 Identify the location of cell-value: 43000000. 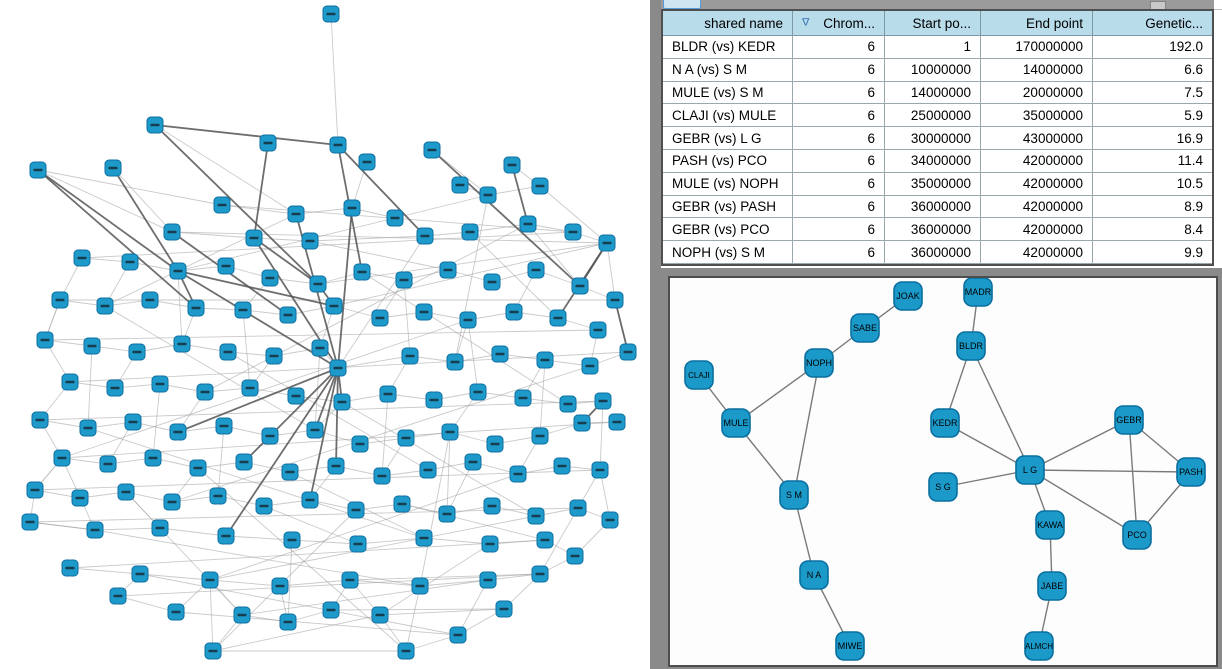
(1037, 138).